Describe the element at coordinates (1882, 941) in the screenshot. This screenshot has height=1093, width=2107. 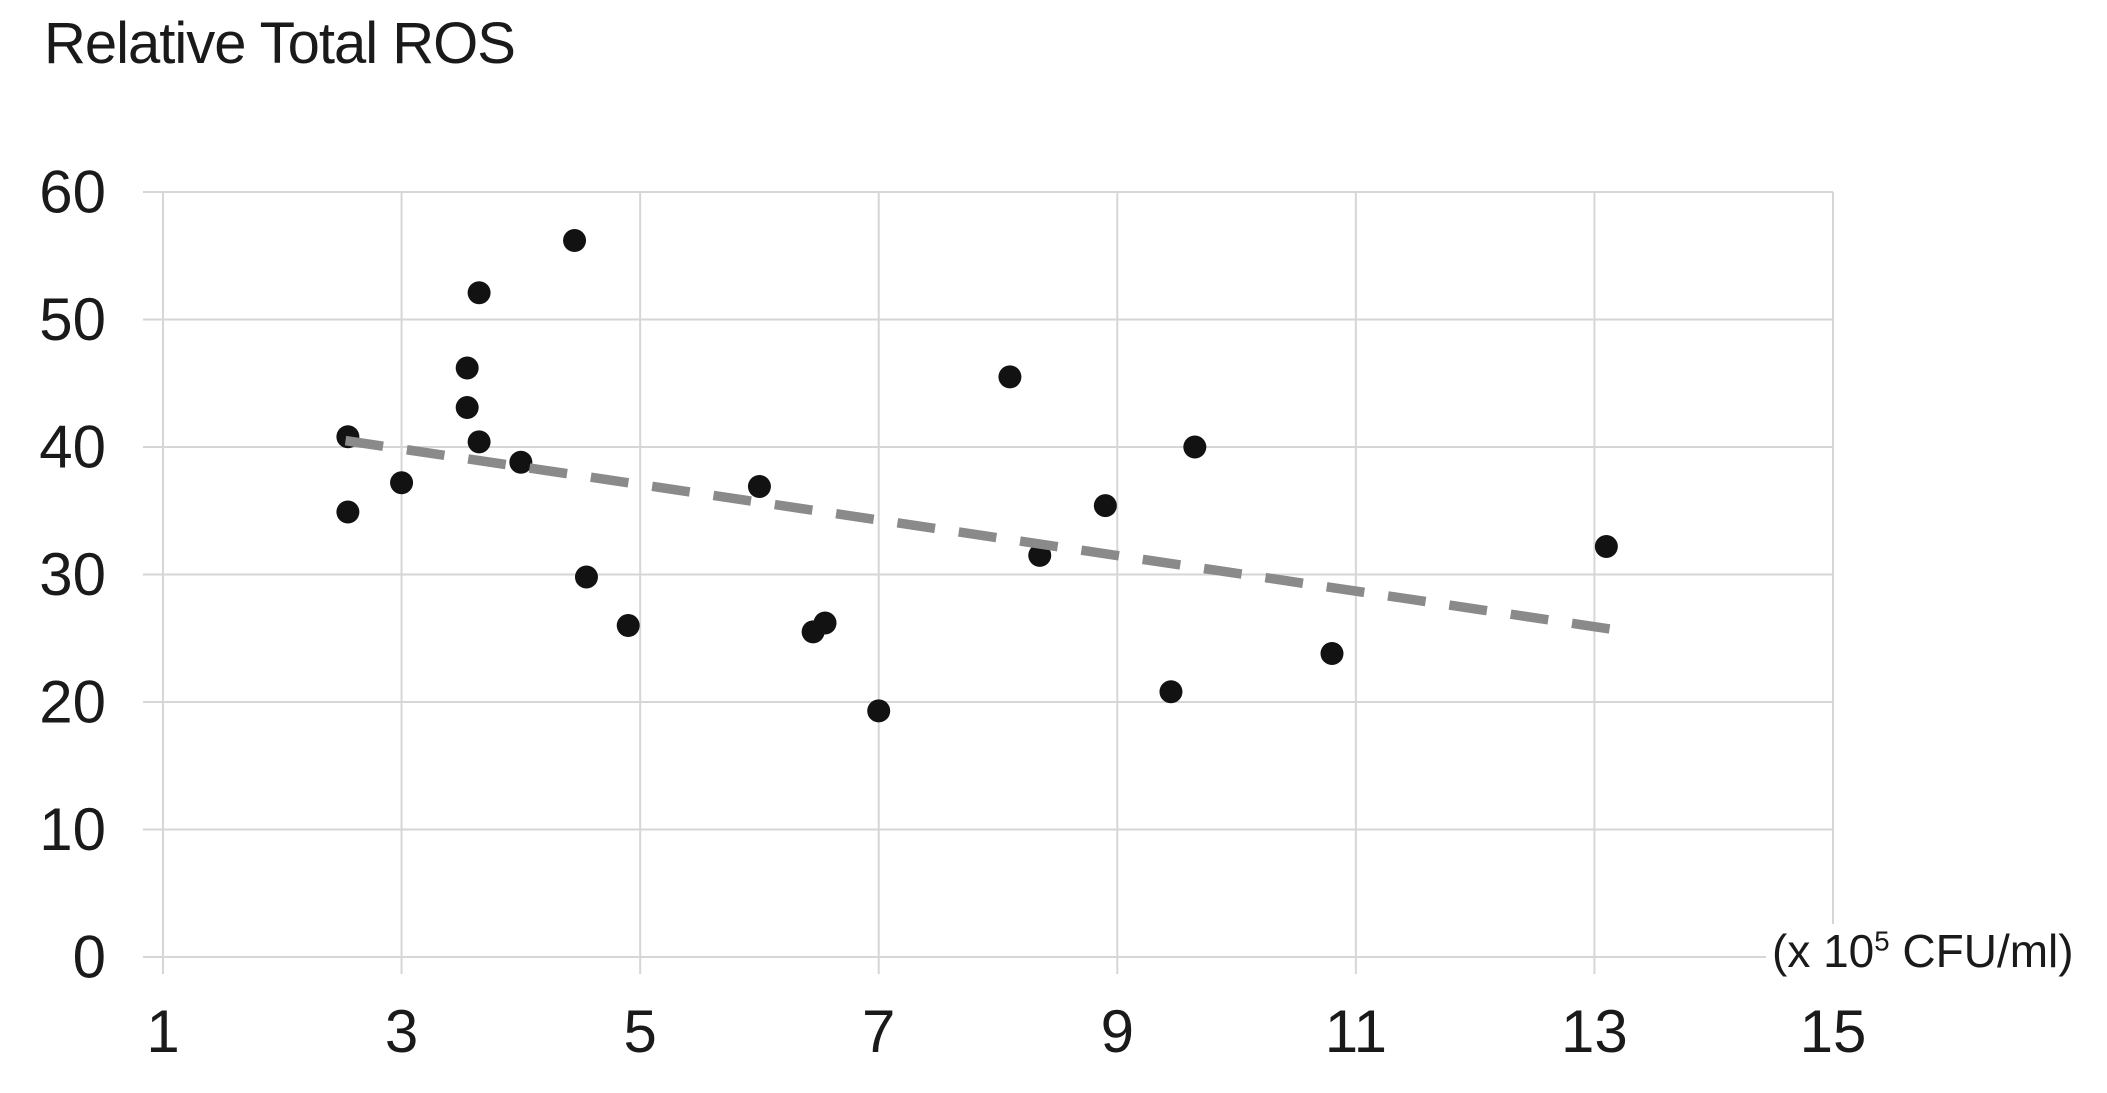
I see `x-unit-superscript: 5` at that location.